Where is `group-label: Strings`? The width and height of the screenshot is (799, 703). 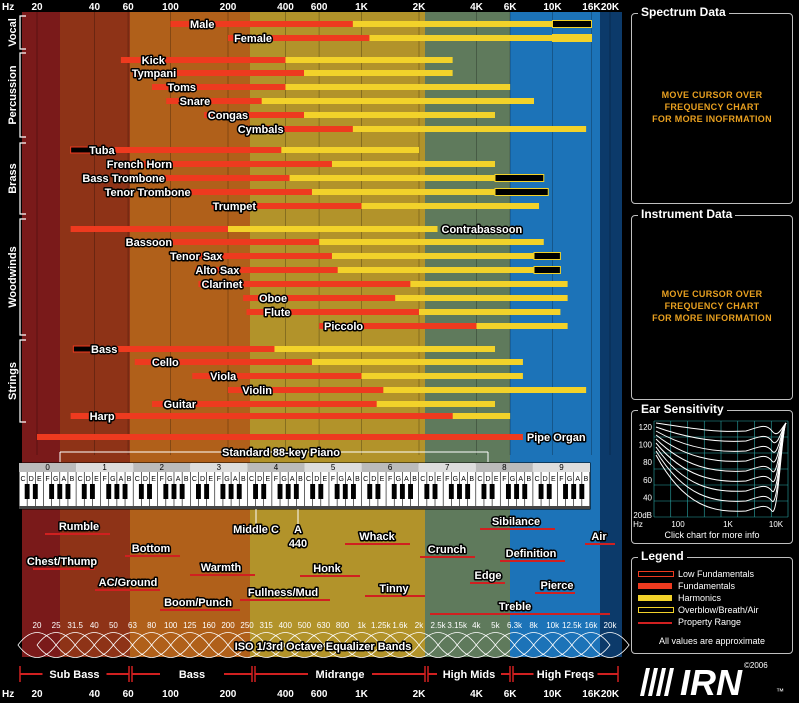
group-label: Strings is located at coordinates (13, 381).